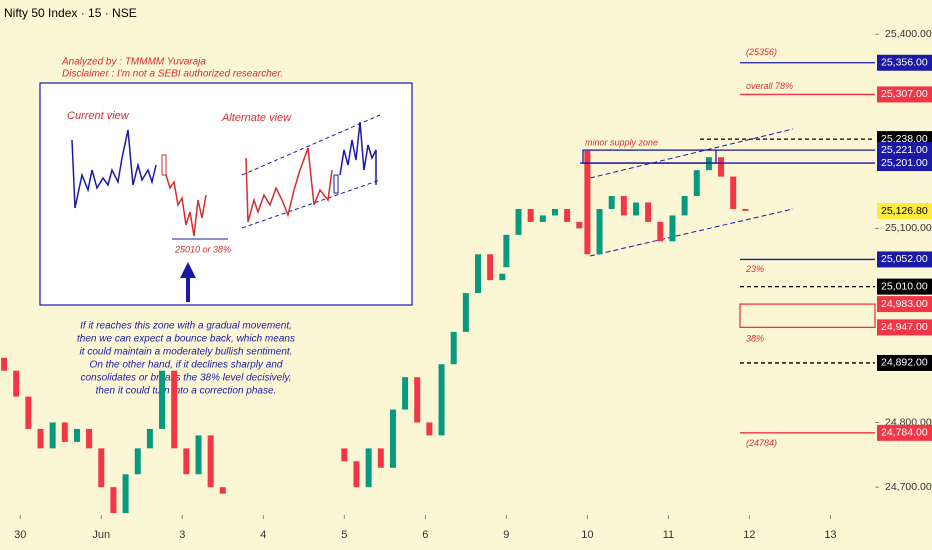 The height and width of the screenshot is (550, 932). Describe the element at coordinates (621, 142) in the screenshot. I see `supply-zone-label: minor supply zone` at that location.